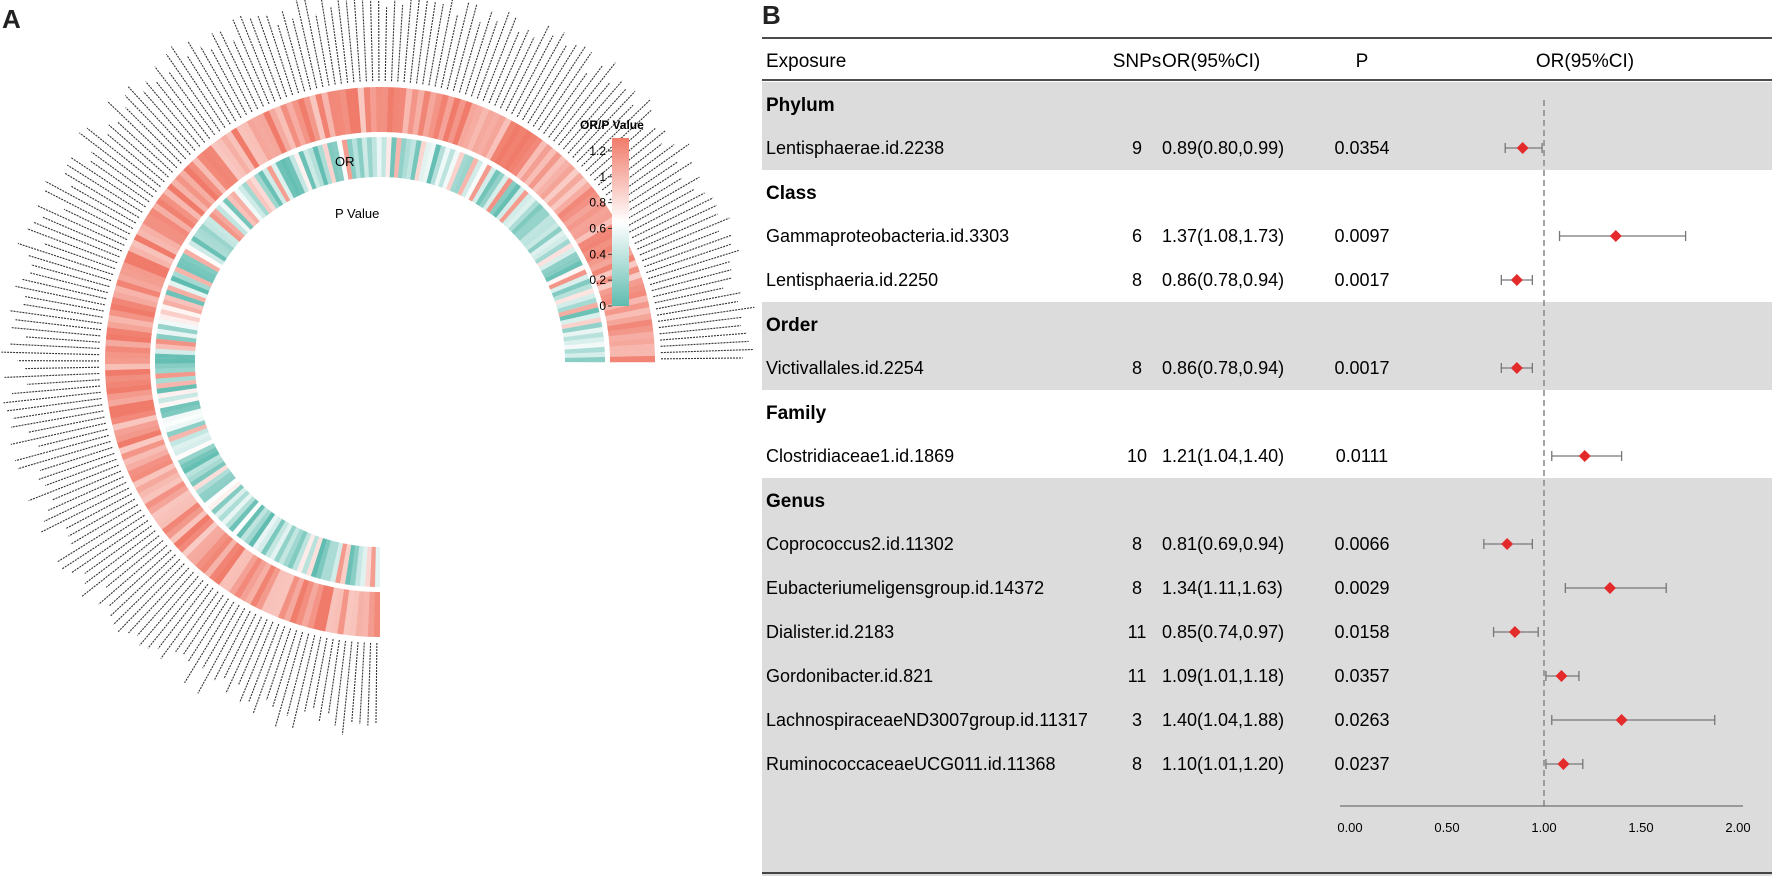 The height and width of the screenshot is (876, 1772). Describe the element at coordinates (1223, 544) in the screenshot. I see `row-or-ci: 0.81(0.69,0.94)` at that location.